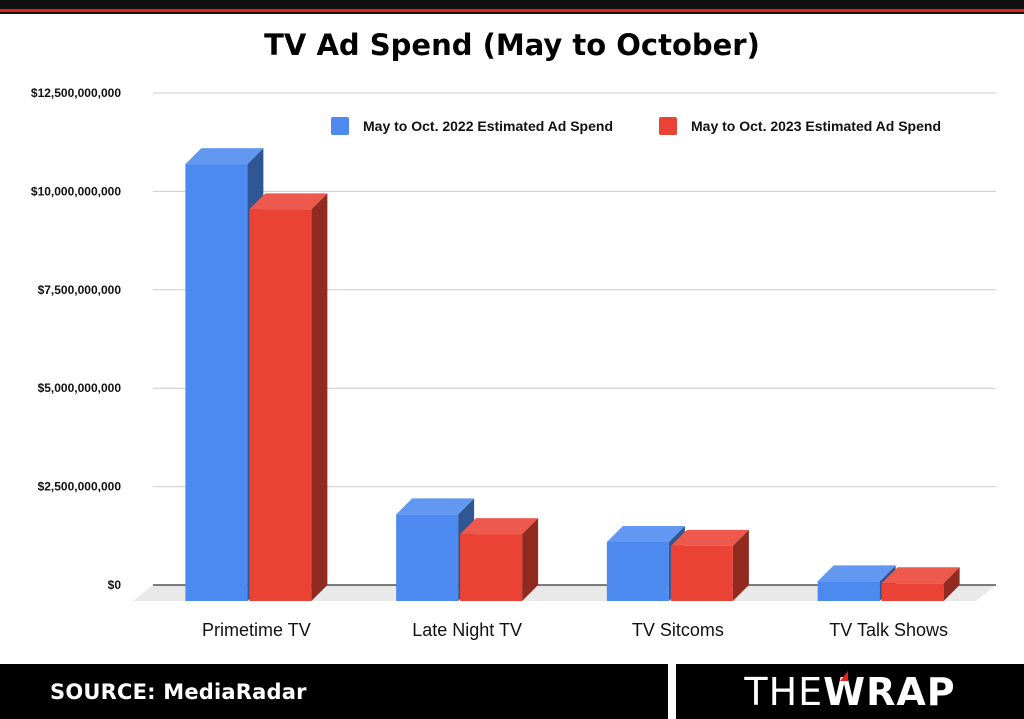 The image size is (1024, 719). What do you see at coordinates (80, 487) in the screenshot?
I see `y-tick-label: $2,500,000,000` at bounding box center [80, 487].